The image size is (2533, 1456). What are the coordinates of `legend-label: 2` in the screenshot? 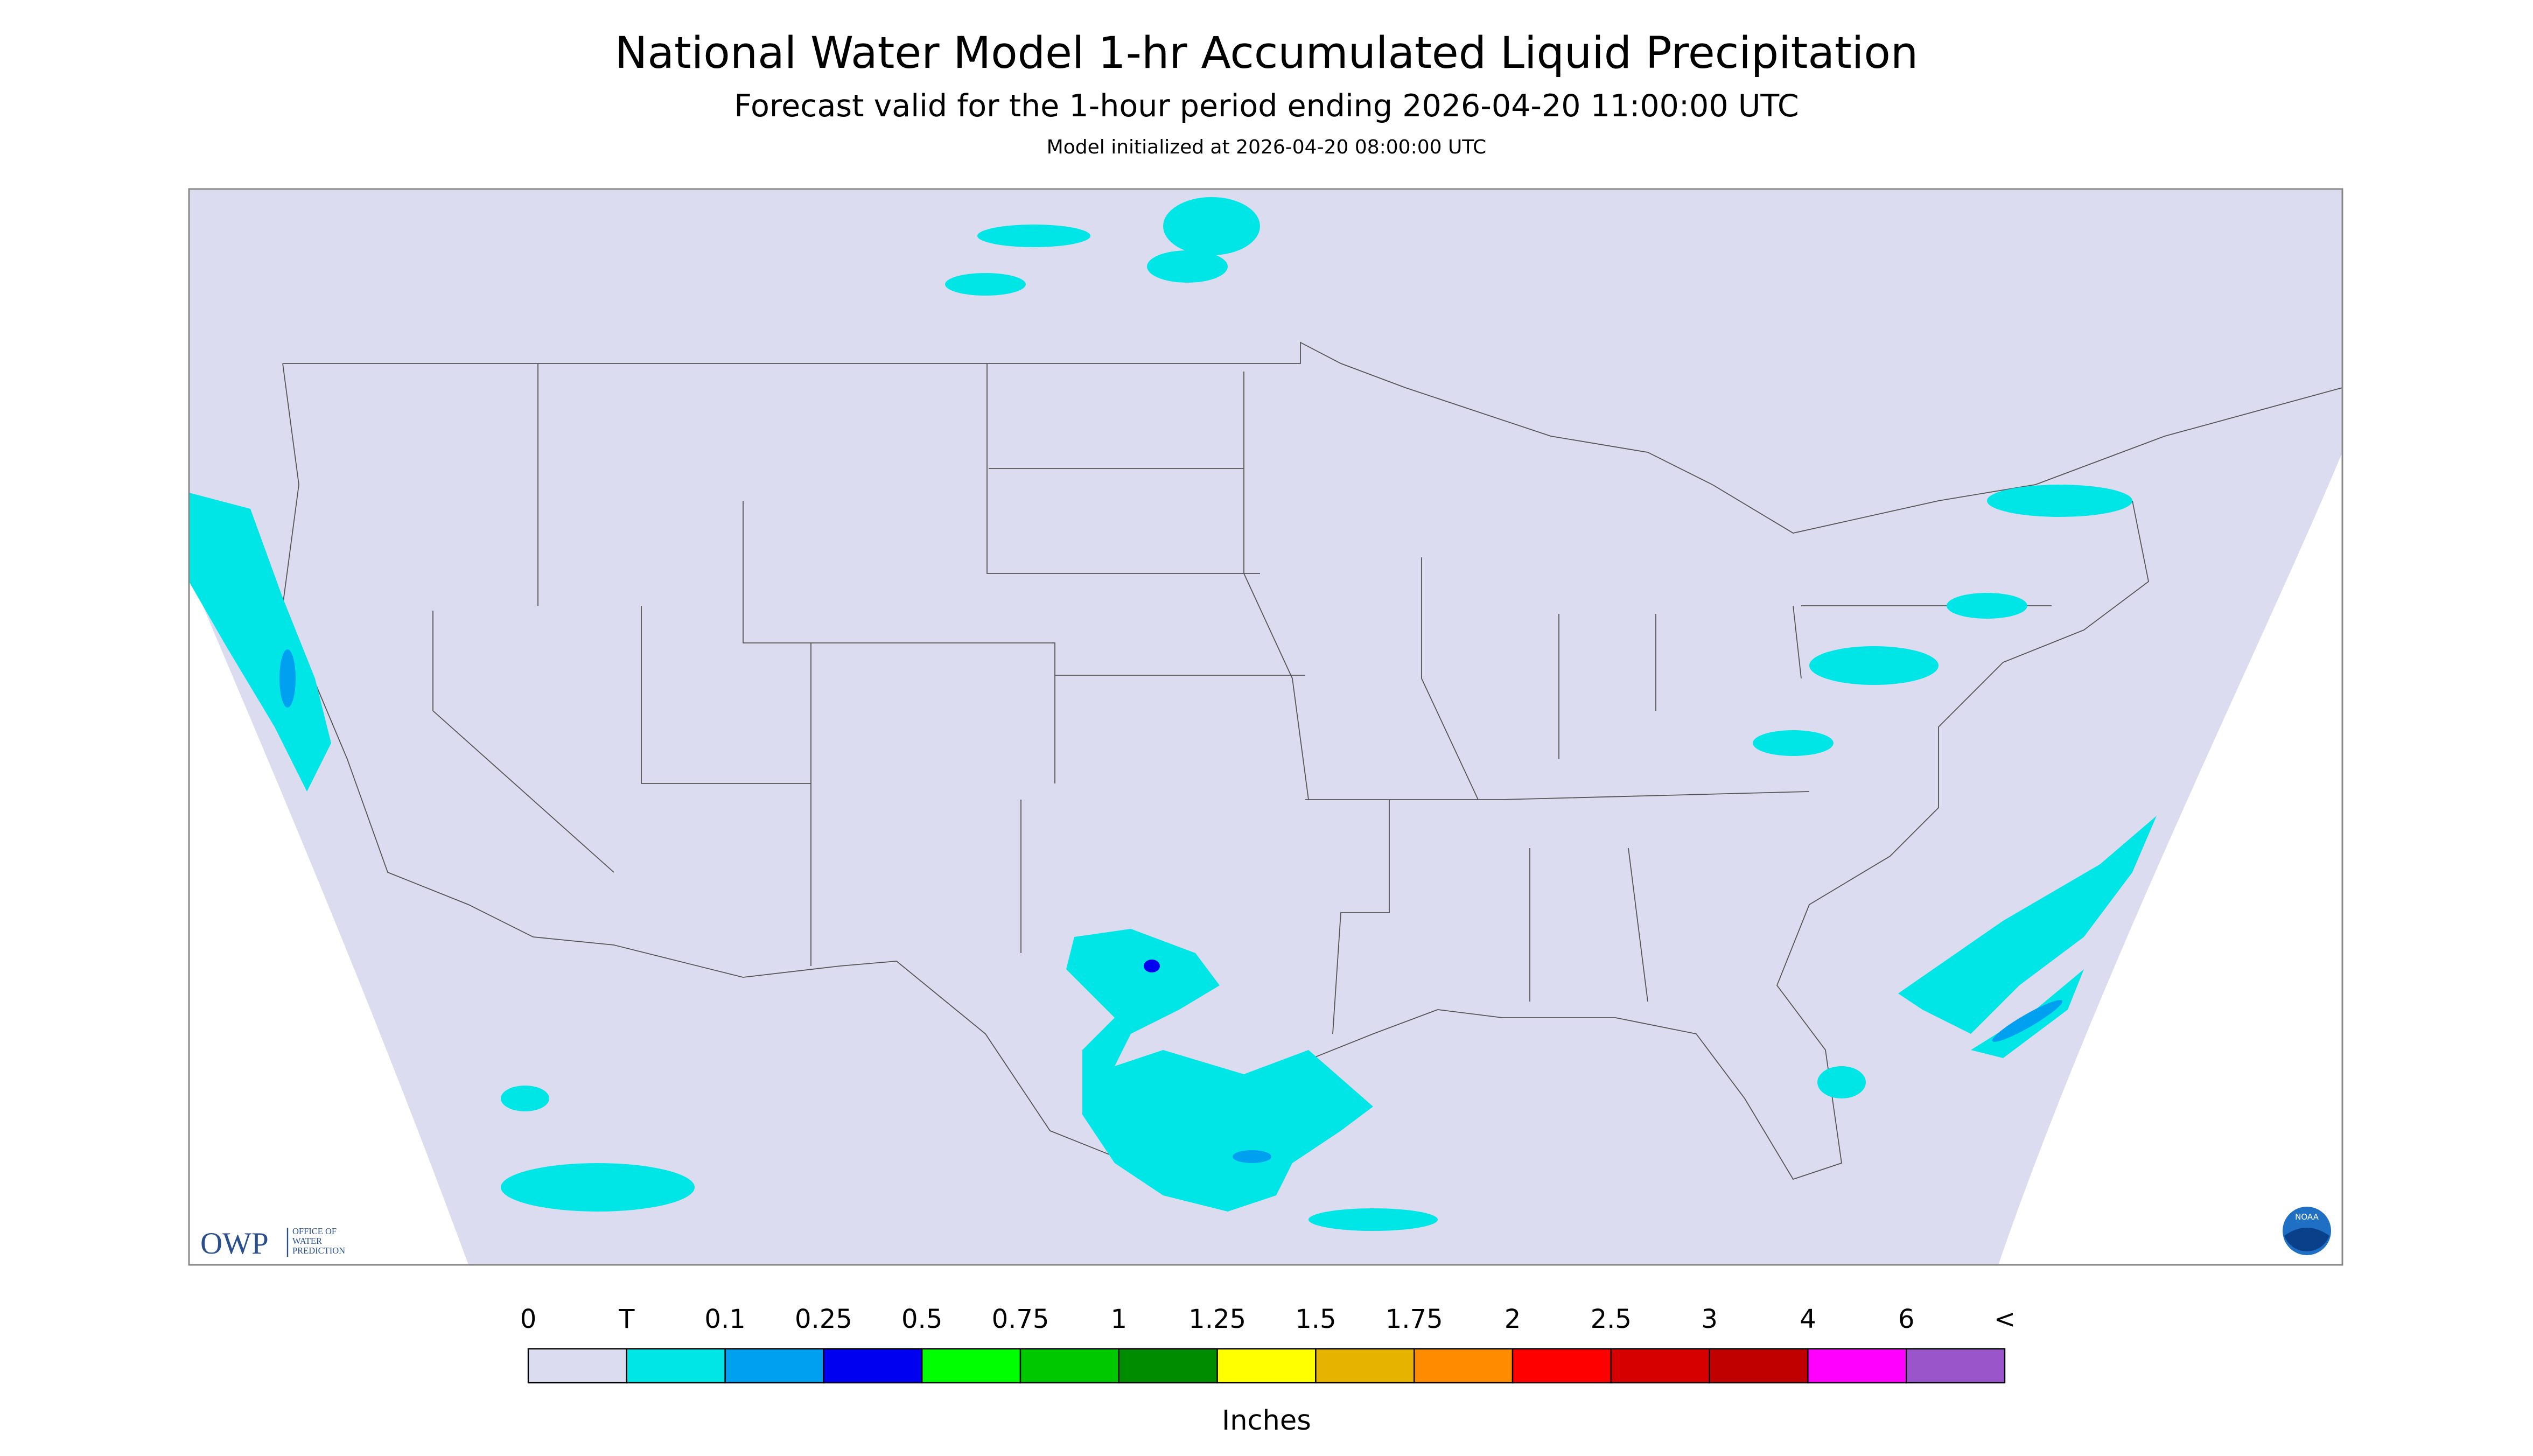 It's located at (1513, 1319).